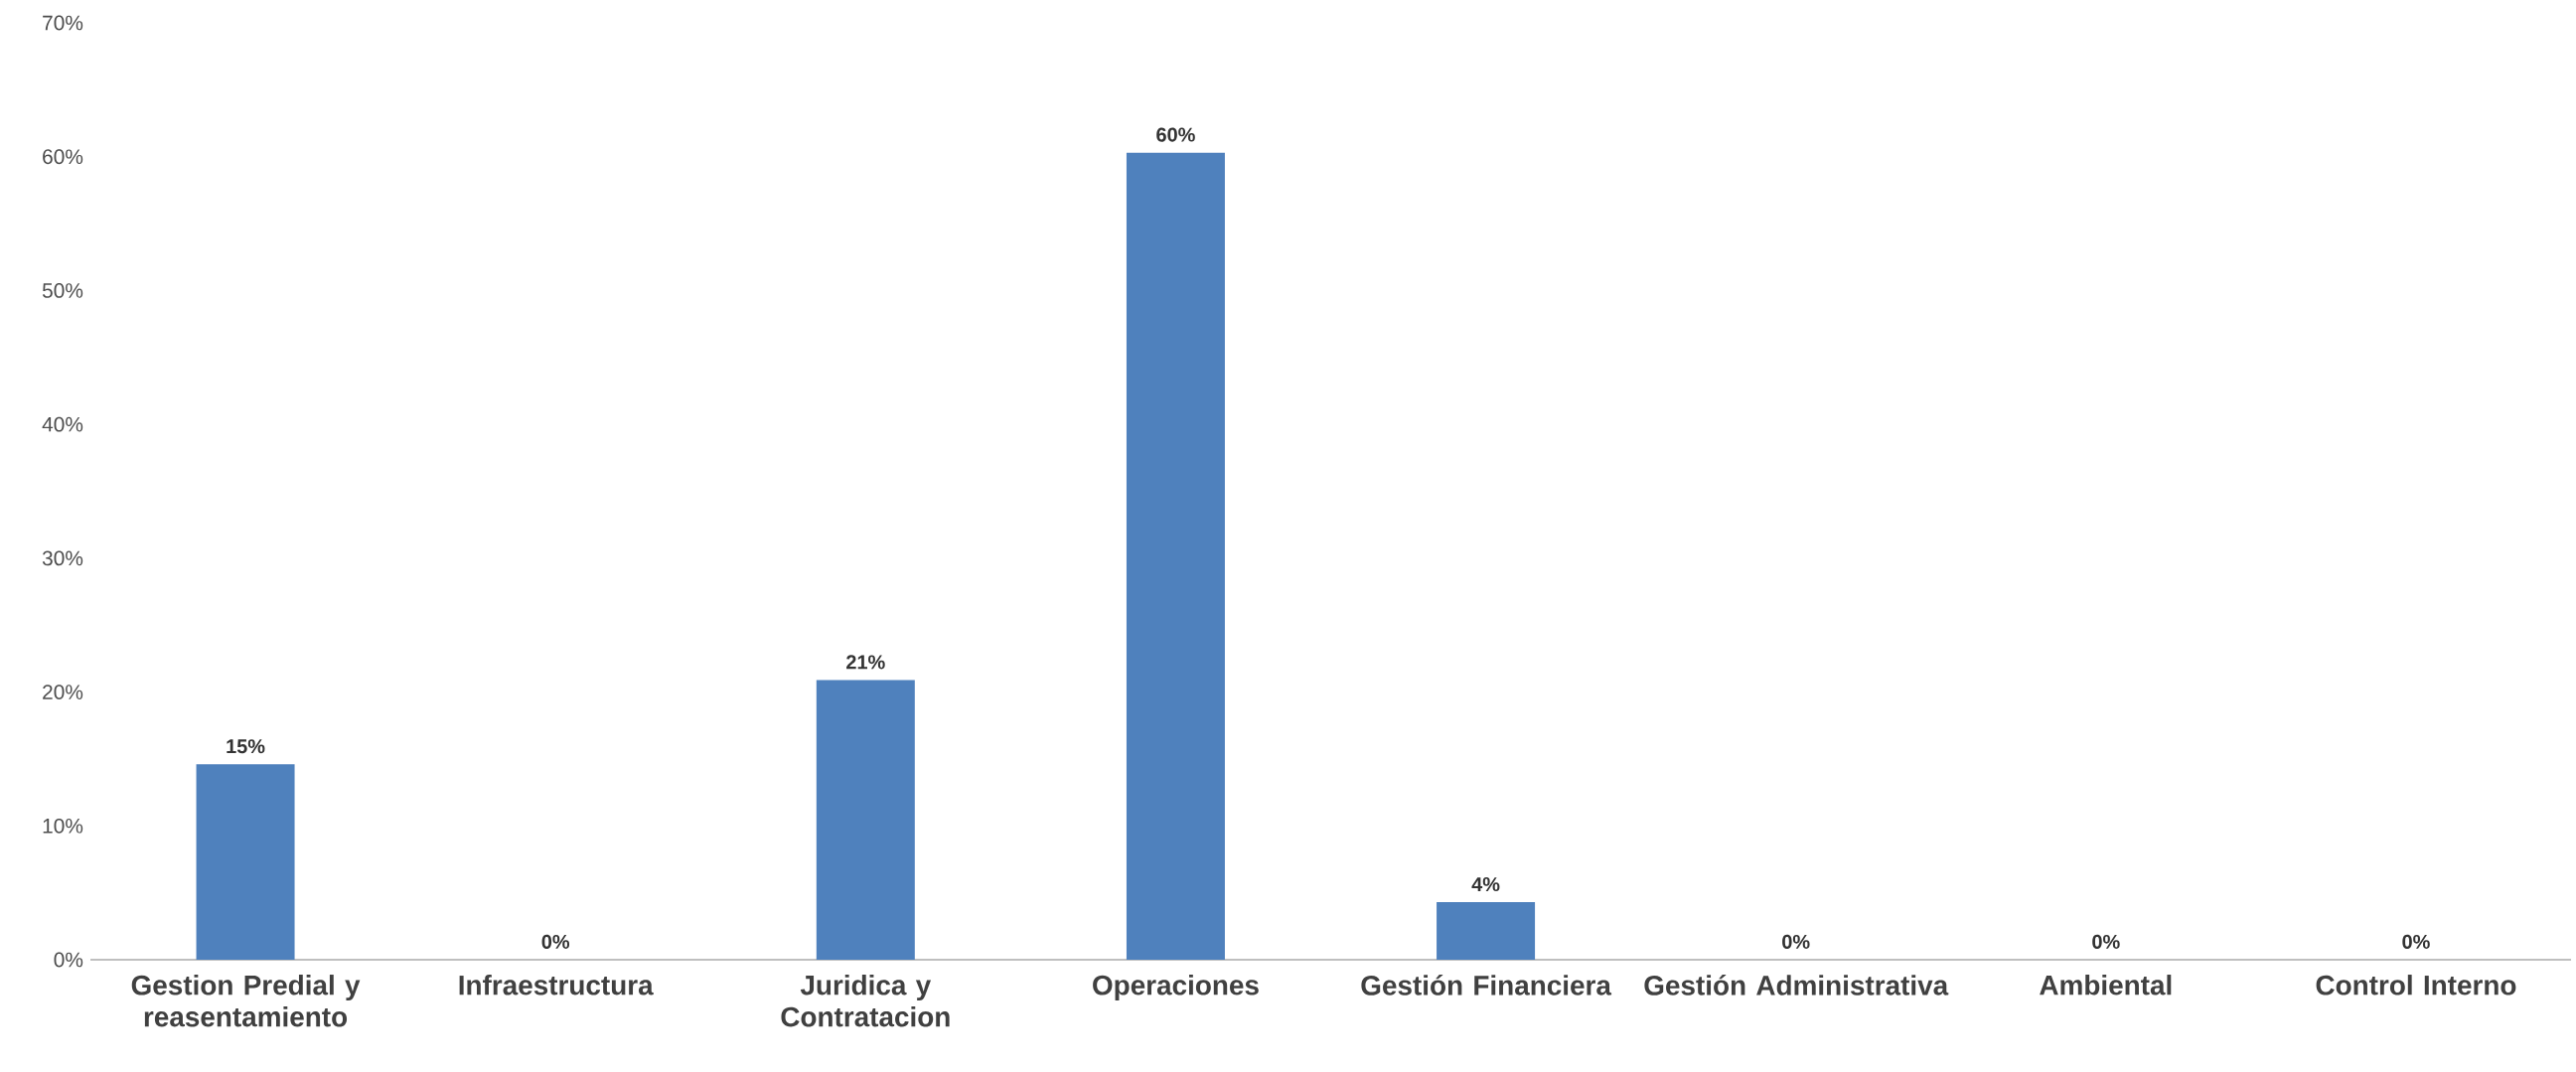 This screenshot has height=1072, width=2576. I want to click on y-tick-label: 20%, so click(63, 692).